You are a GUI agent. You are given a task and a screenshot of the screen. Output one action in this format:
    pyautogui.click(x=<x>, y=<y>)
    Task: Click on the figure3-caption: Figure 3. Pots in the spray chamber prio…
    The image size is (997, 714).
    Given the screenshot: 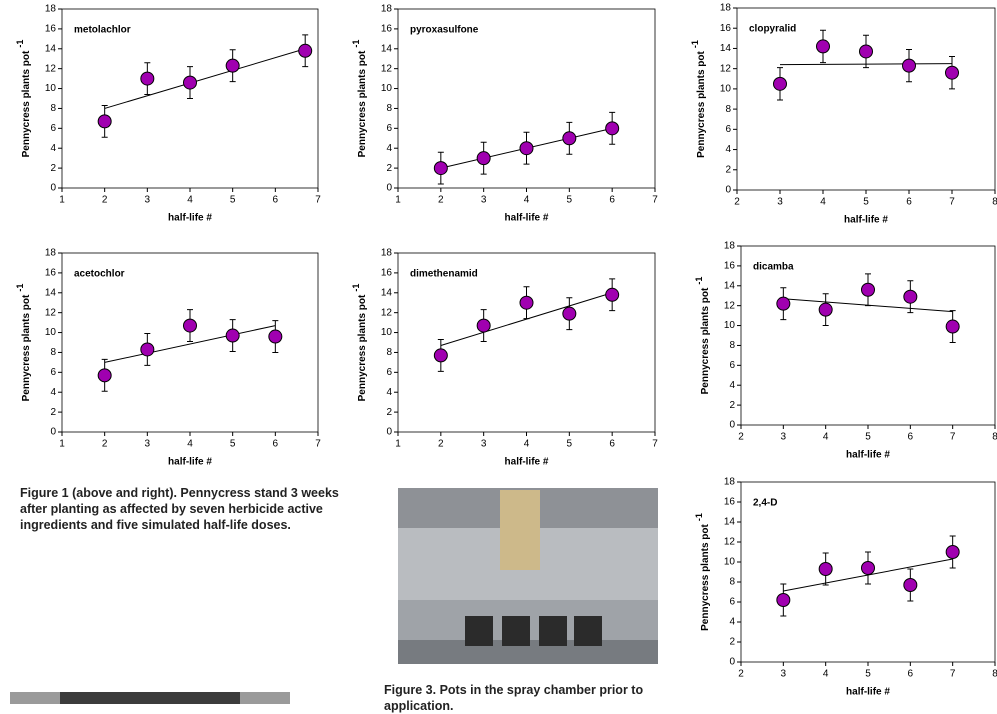 What is the action you would take?
    pyautogui.click(x=514, y=698)
    